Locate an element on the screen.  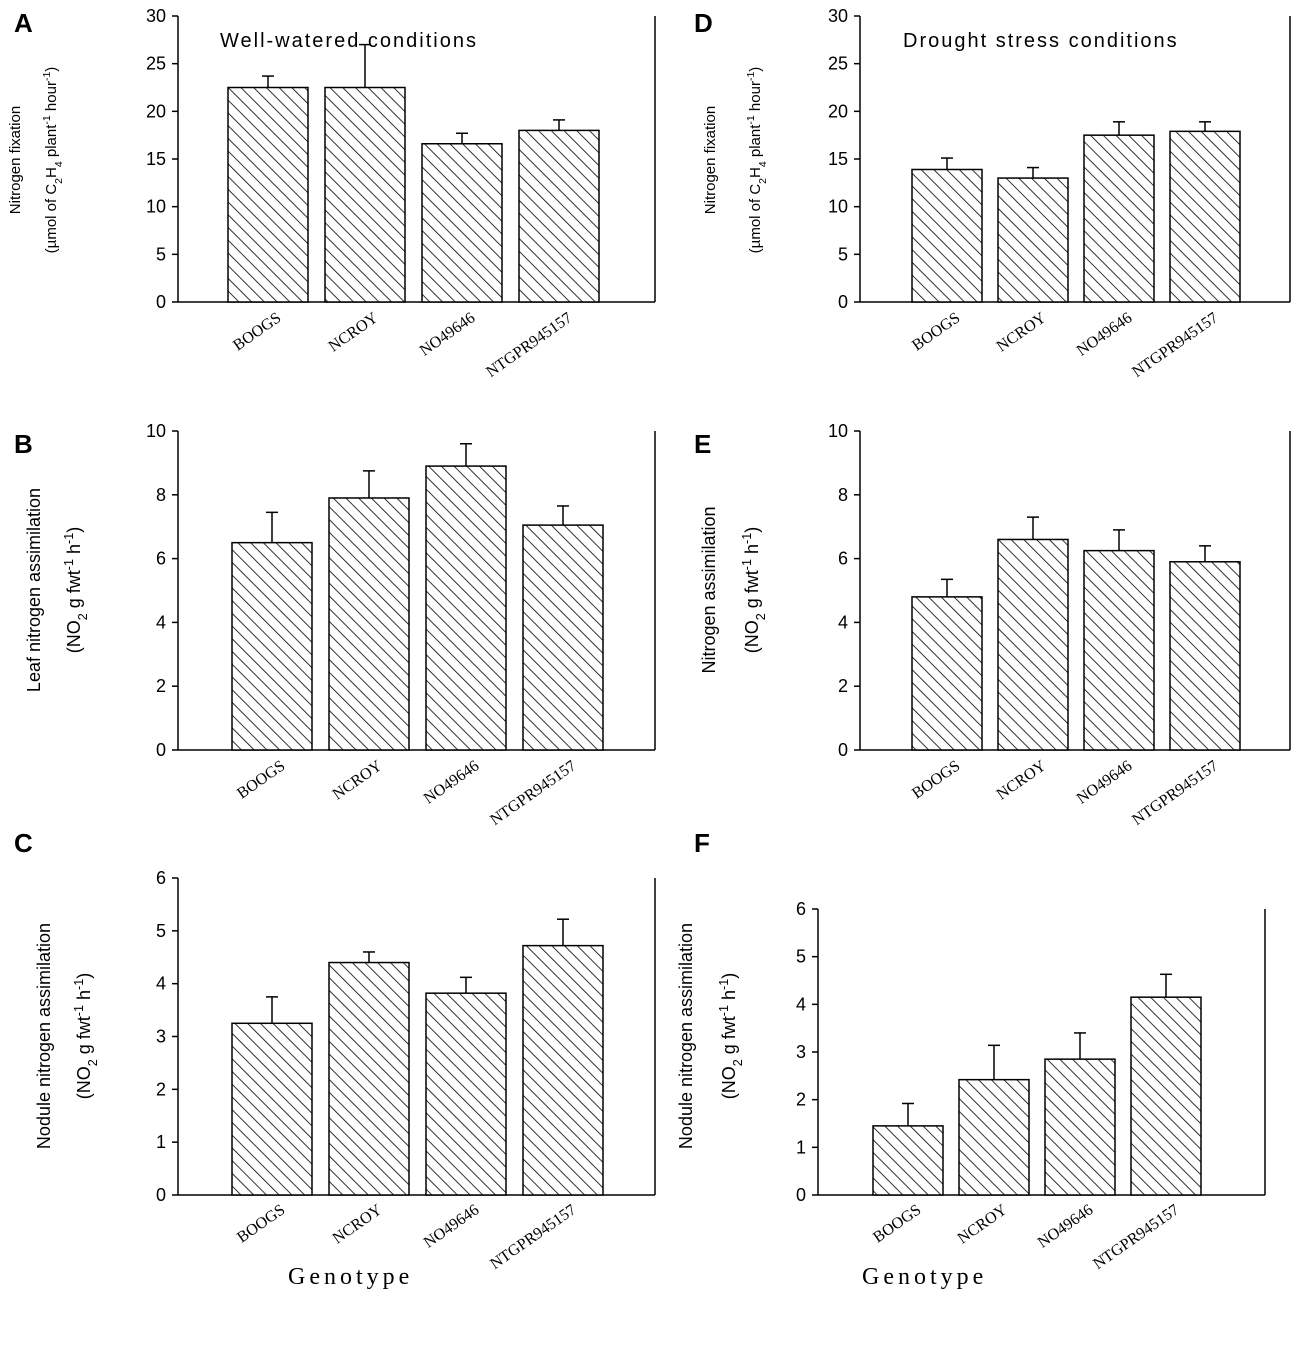
y-axis-label: Leaf nitrogen assimilation is located at coordinates (34, 590).